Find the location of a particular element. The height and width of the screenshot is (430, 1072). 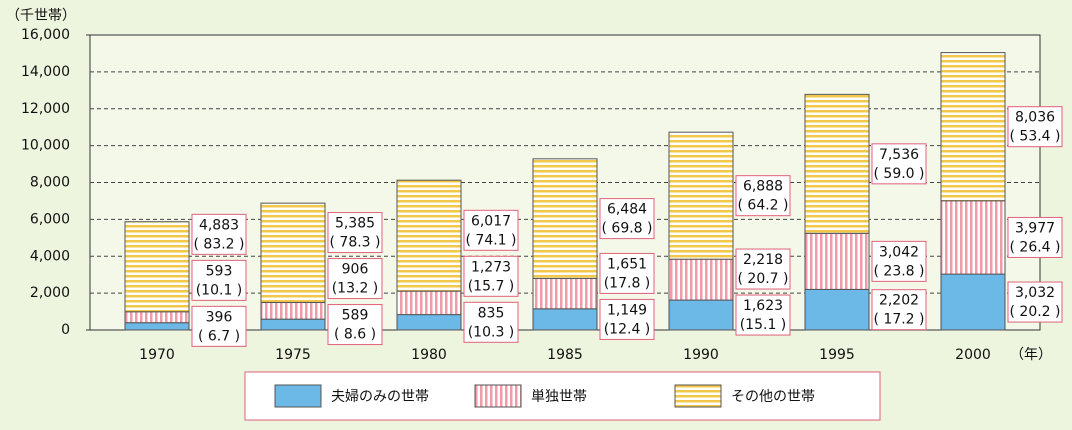

share-label: ( 69.8 ) is located at coordinates (627, 229).